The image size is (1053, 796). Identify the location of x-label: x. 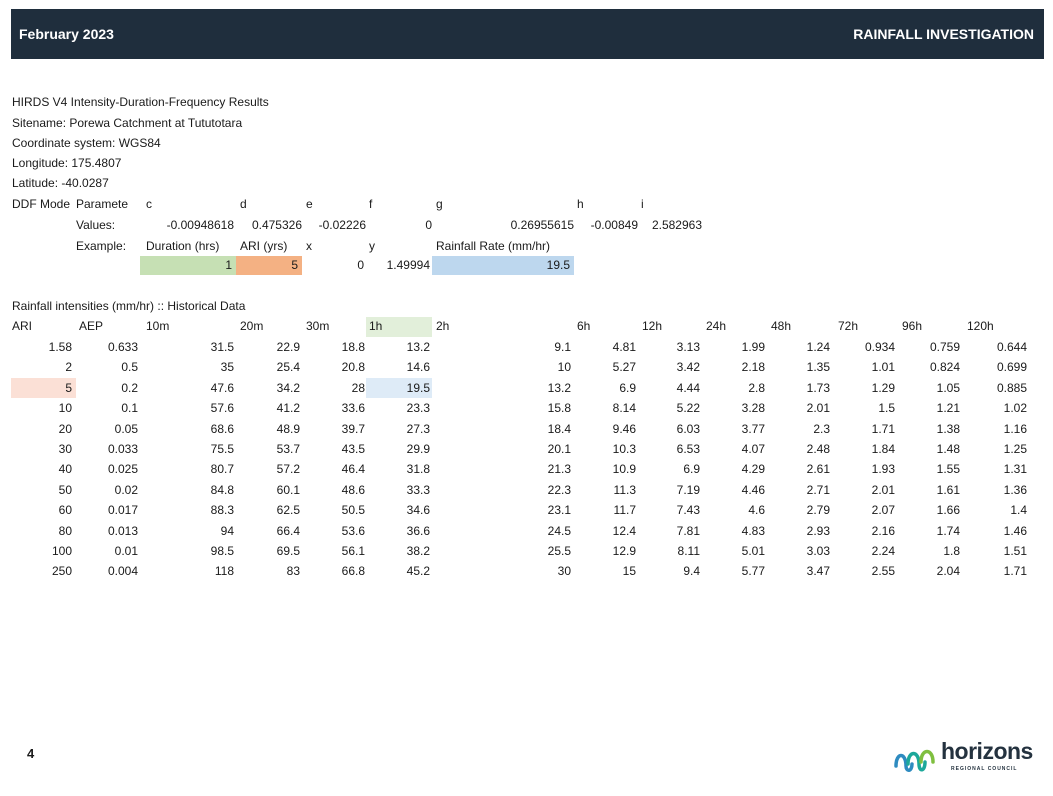
(309, 246).